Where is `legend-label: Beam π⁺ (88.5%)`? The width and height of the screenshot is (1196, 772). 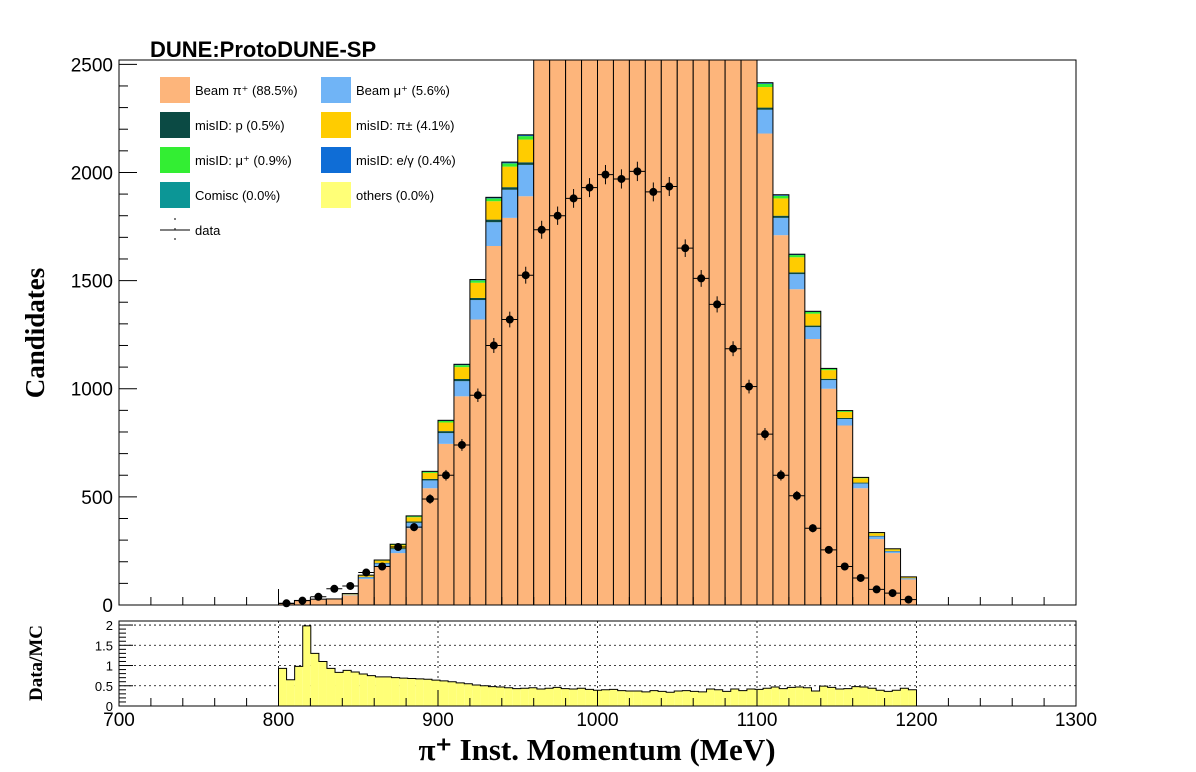
legend-label: Beam π⁺ (88.5%) is located at coordinates (246, 90).